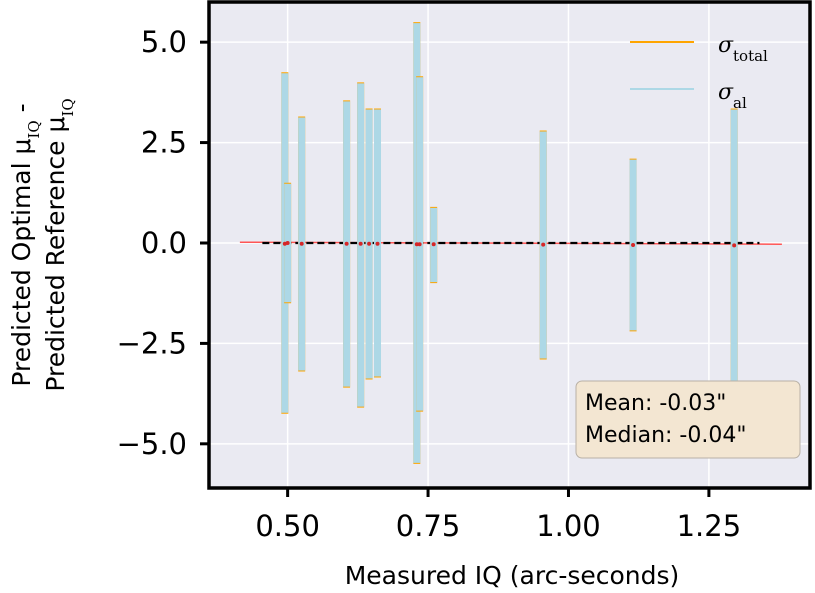 The width and height of the screenshot is (815, 593). I want to click on data-points, so click(509, 244).